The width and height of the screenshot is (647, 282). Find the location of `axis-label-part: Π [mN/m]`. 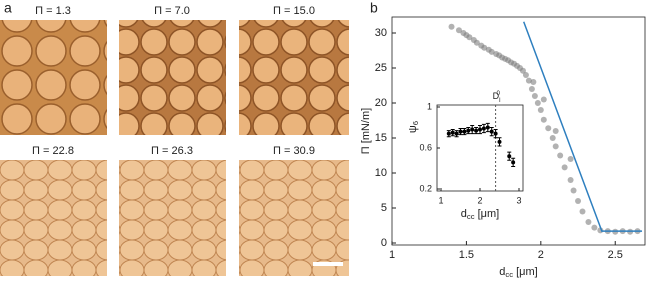

axis-label-part: Π [mN/m] is located at coordinates (366, 131).